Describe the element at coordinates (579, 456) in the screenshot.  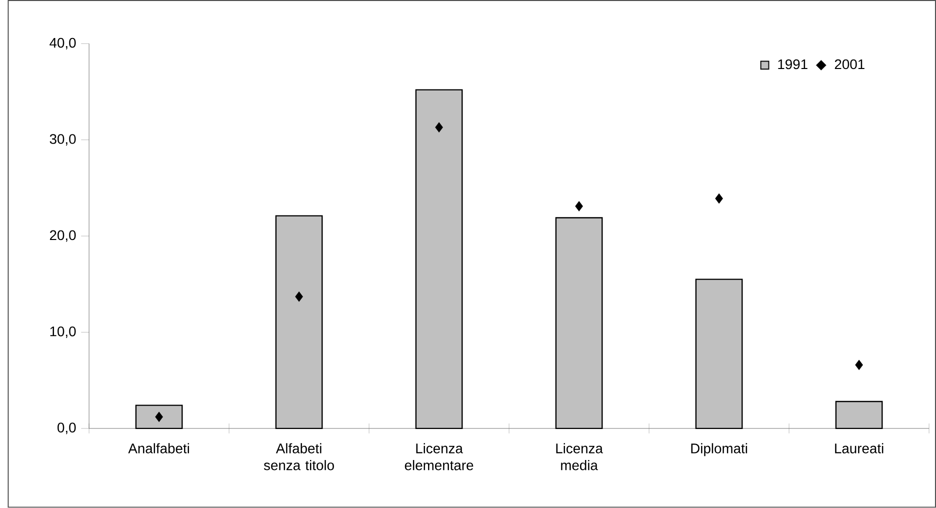
I see `x-tick-label: Licenza media` at that location.